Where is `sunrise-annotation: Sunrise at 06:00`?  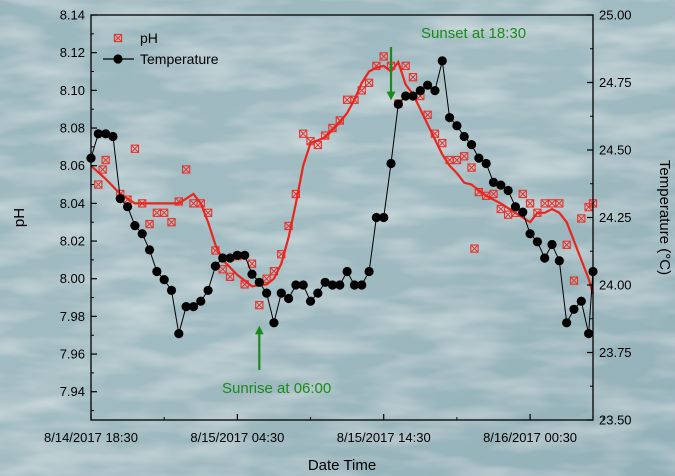 sunrise-annotation: Sunrise at 06:00 is located at coordinates (276, 388).